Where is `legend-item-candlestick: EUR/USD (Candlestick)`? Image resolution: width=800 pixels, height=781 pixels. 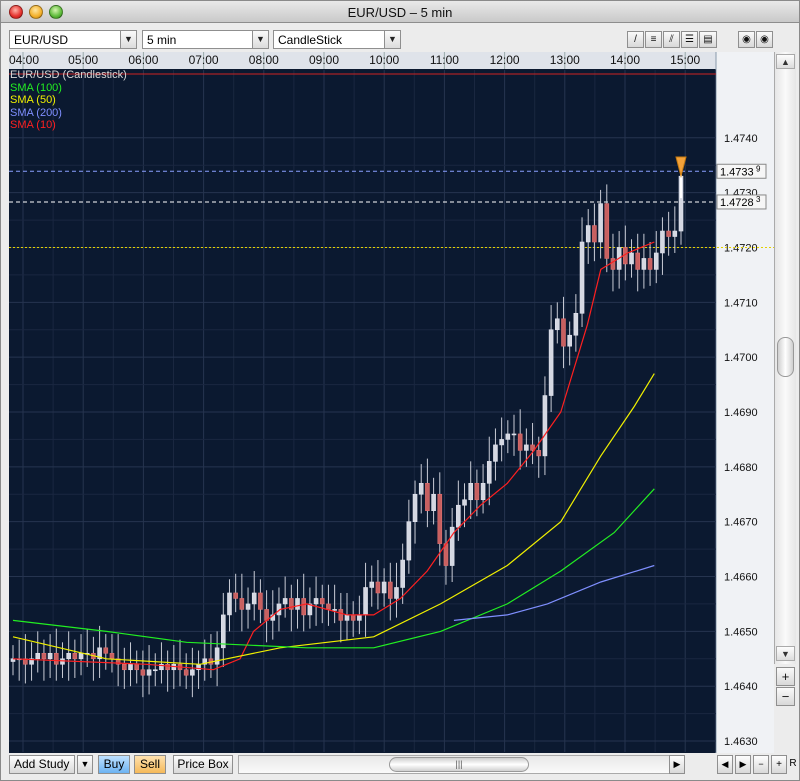 legend-item-candlestick: EUR/USD (Candlestick) is located at coordinates (68, 75).